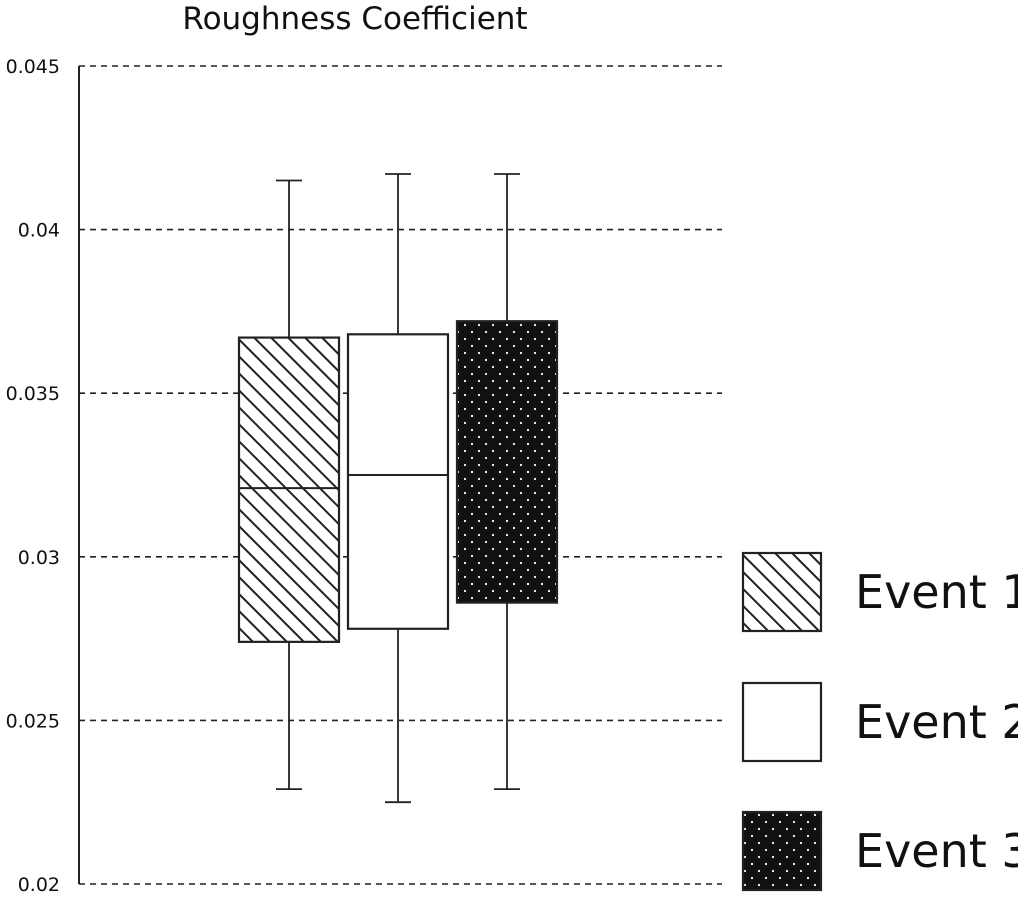 The width and height of the screenshot is (1018, 897). What do you see at coordinates (33, 721) in the screenshot?
I see `y-tick-label: 0.025` at bounding box center [33, 721].